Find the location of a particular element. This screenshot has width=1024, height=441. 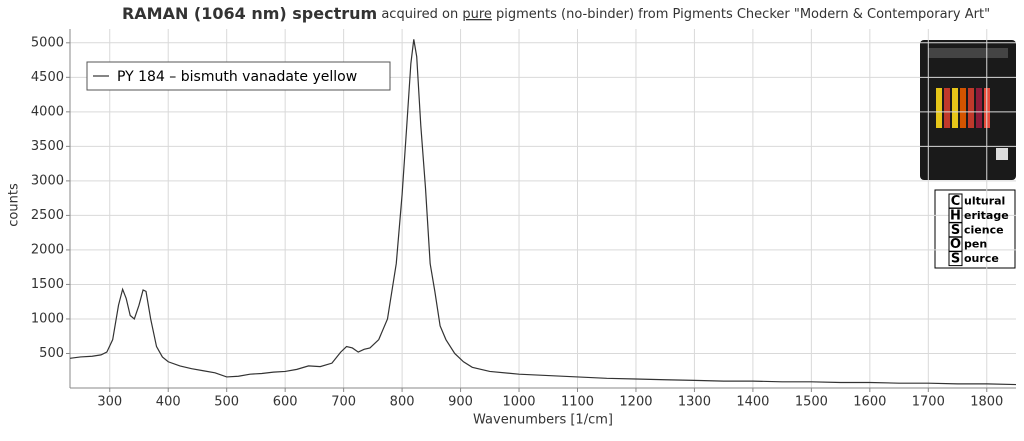

x-tick-label: 300 is located at coordinates (109, 402).